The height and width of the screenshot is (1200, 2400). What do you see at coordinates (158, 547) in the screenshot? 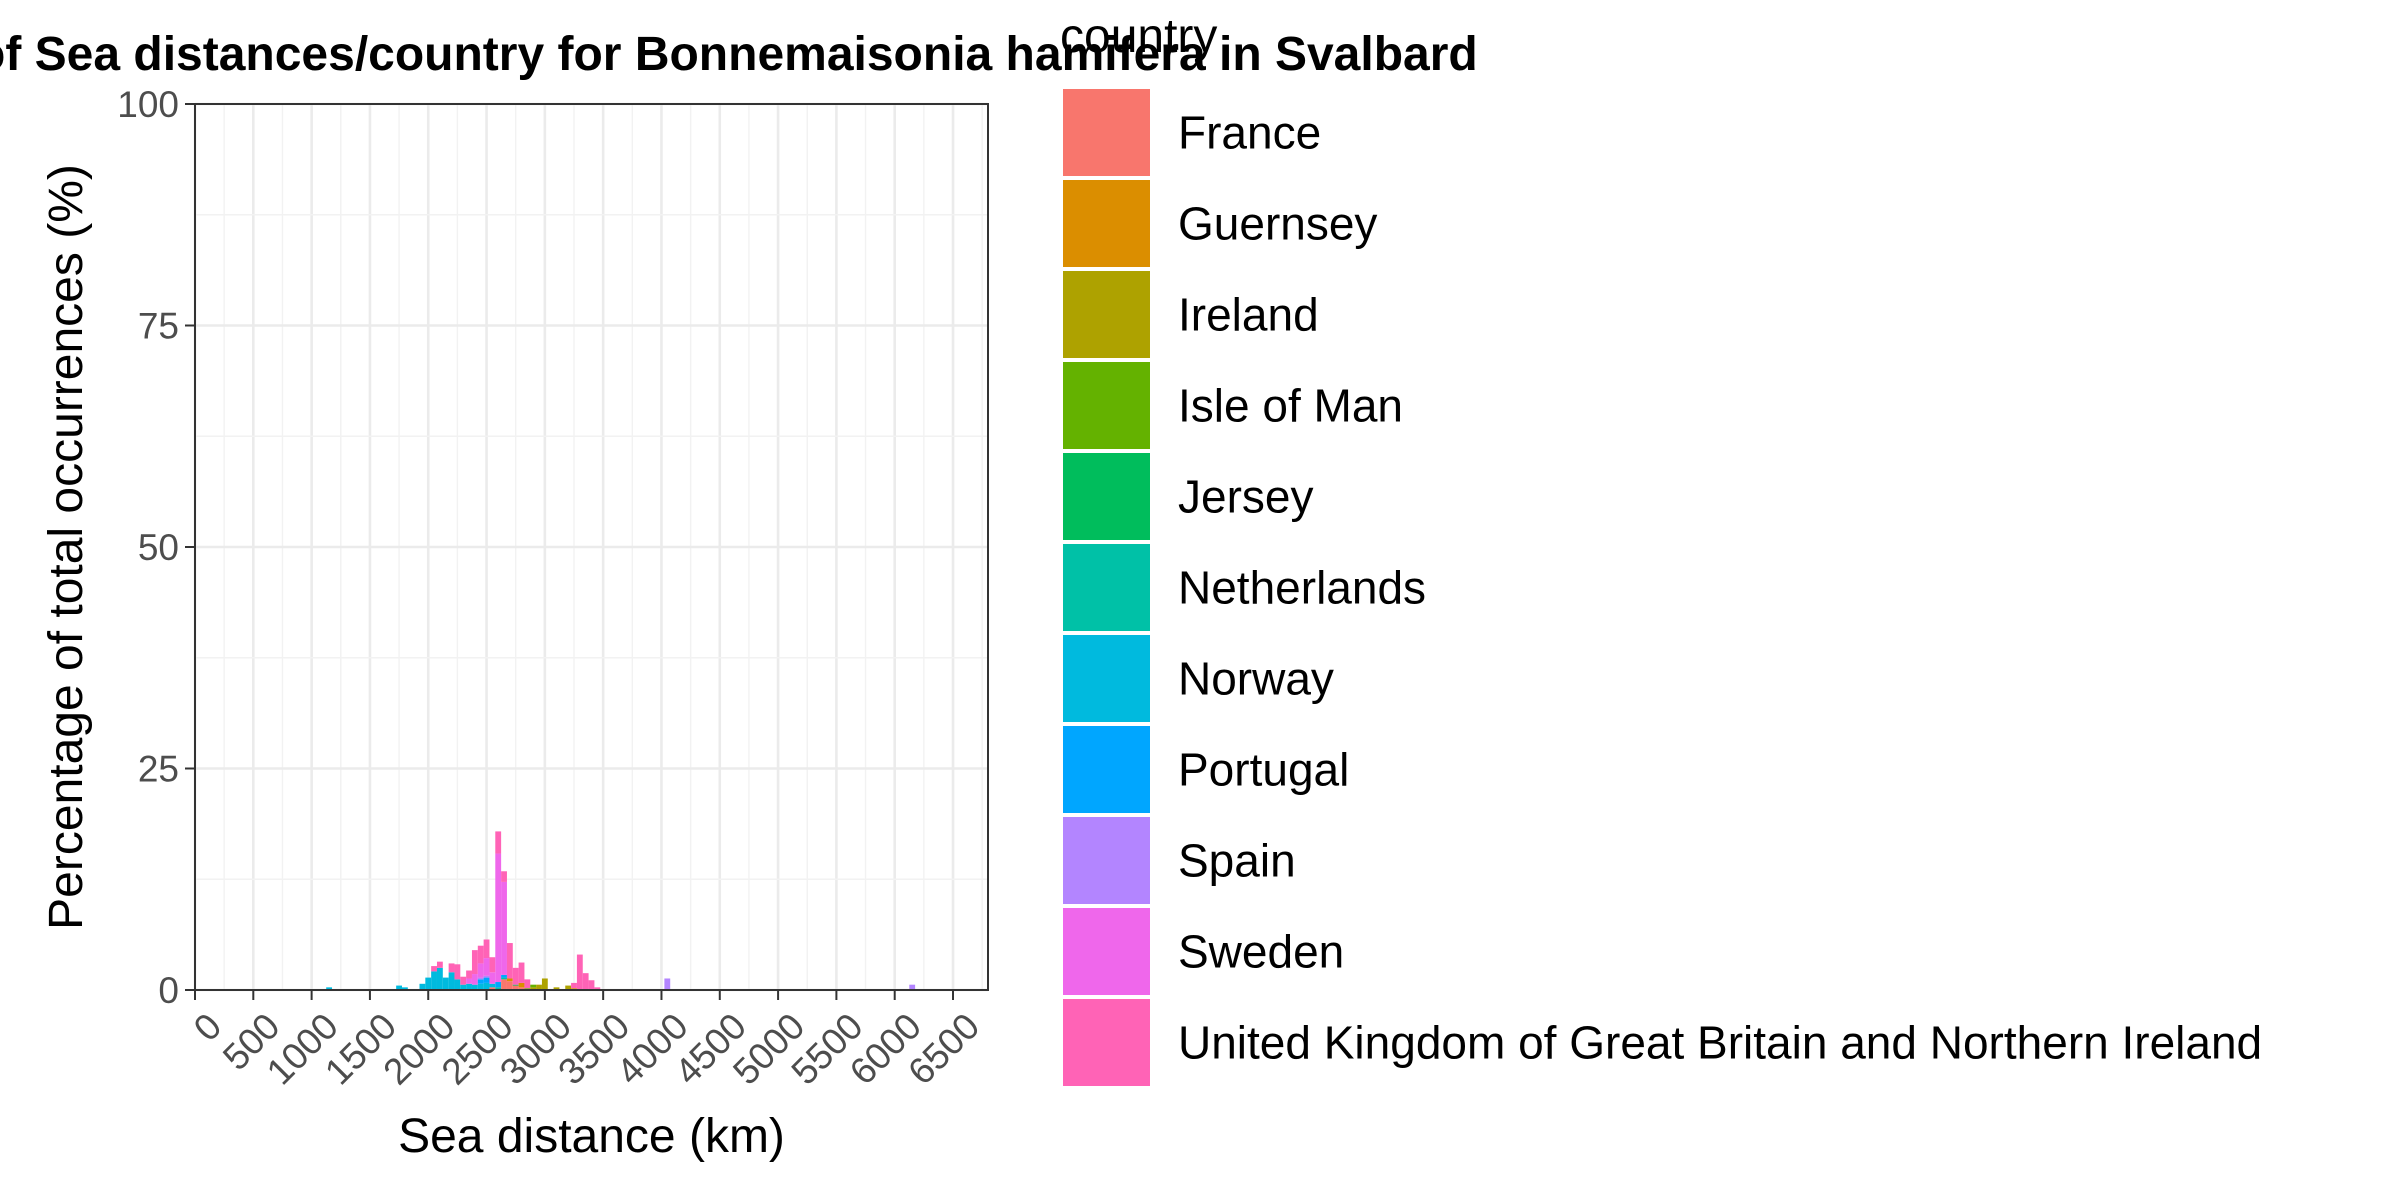
I see `y-tick-label: 50` at bounding box center [158, 547].